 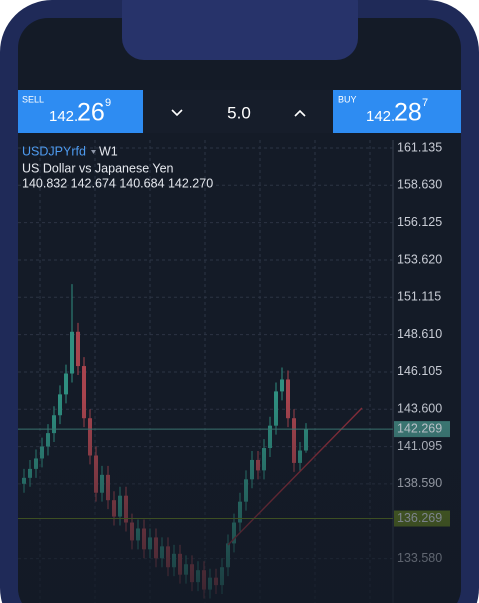 I want to click on decrease-button, so click(x=177, y=113).